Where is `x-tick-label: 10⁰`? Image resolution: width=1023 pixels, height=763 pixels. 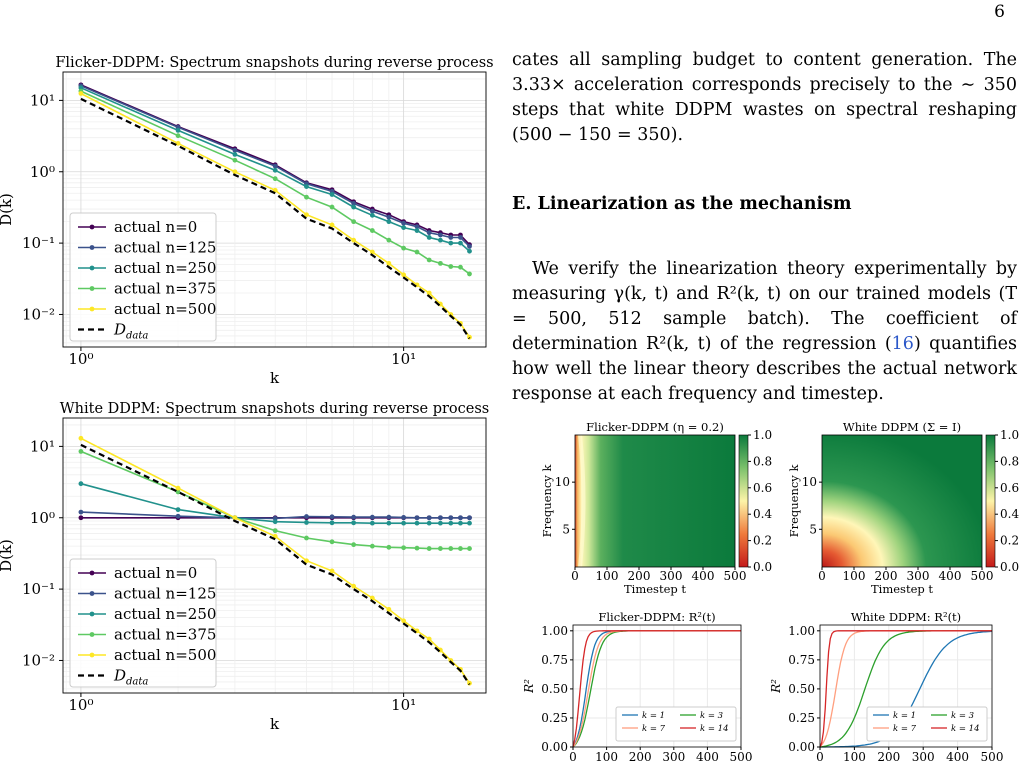
x-tick-label: 10⁰ is located at coordinates (80, 359).